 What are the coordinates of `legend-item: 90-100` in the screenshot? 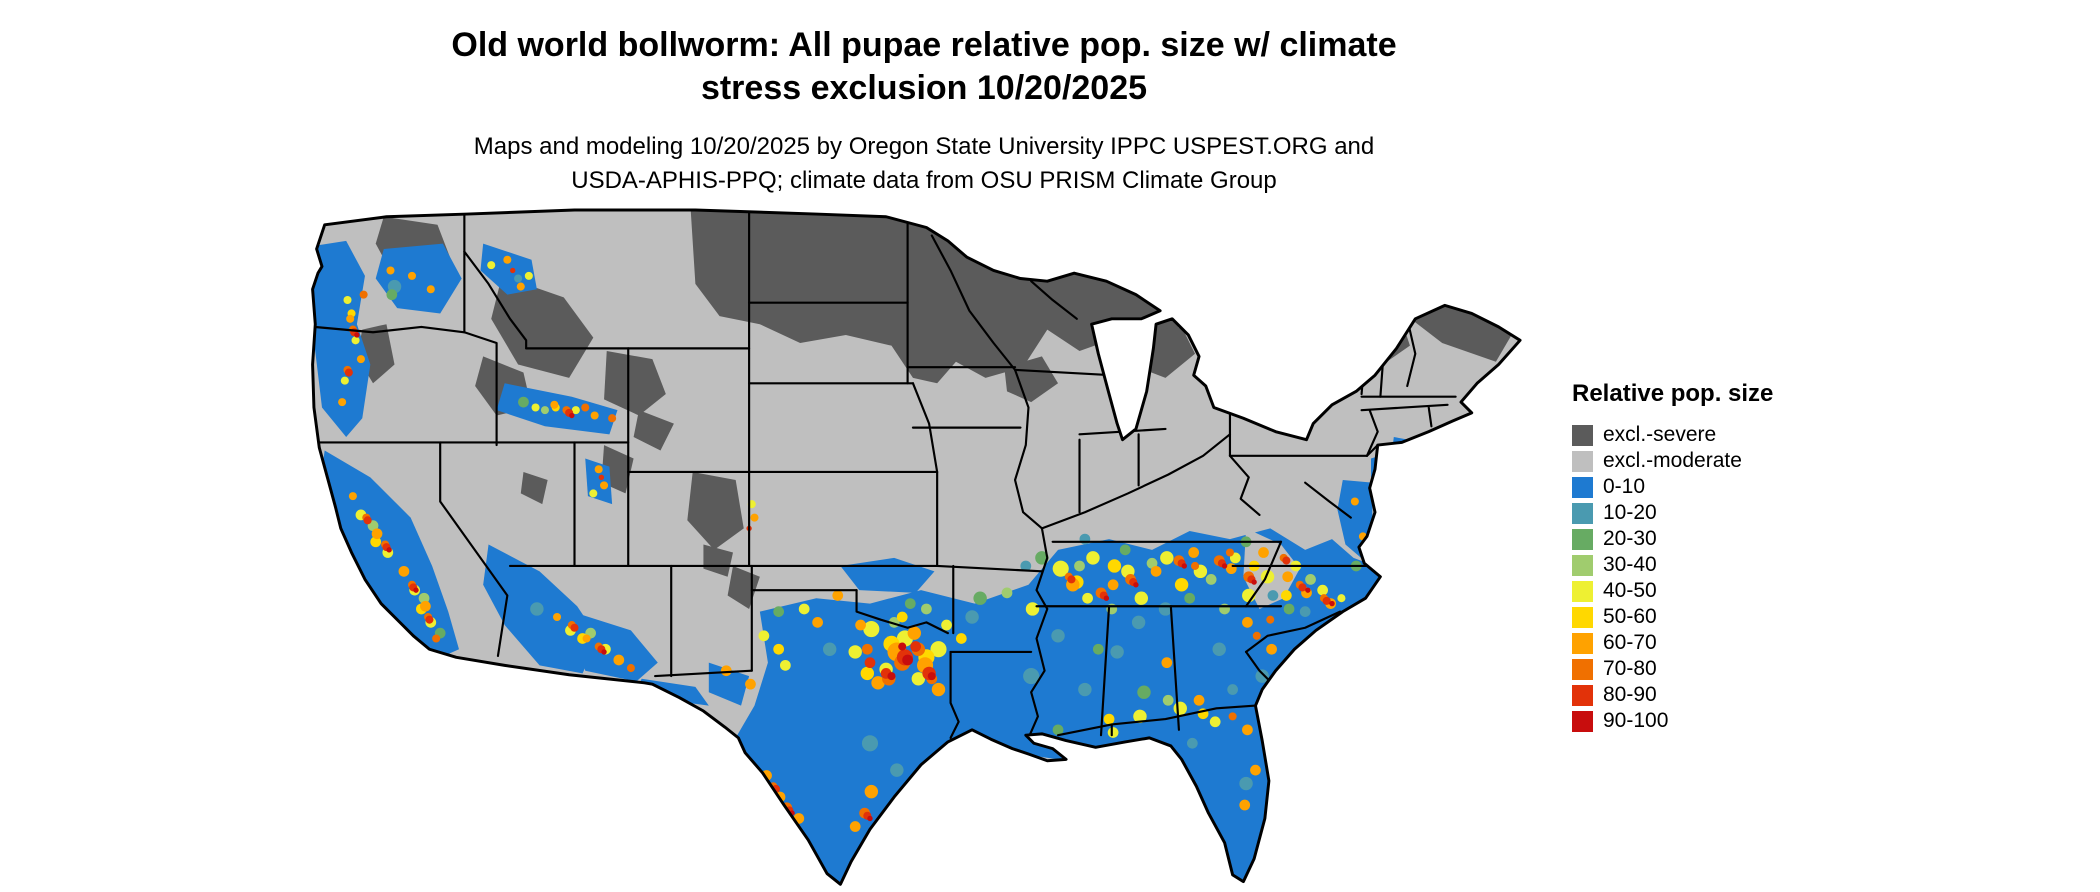 It's located at (1672, 721).